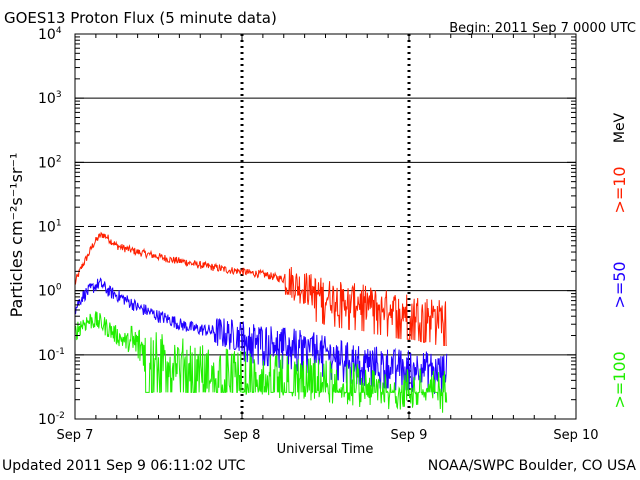  I want to click on y-tick-label: 10², so click(50, 162).